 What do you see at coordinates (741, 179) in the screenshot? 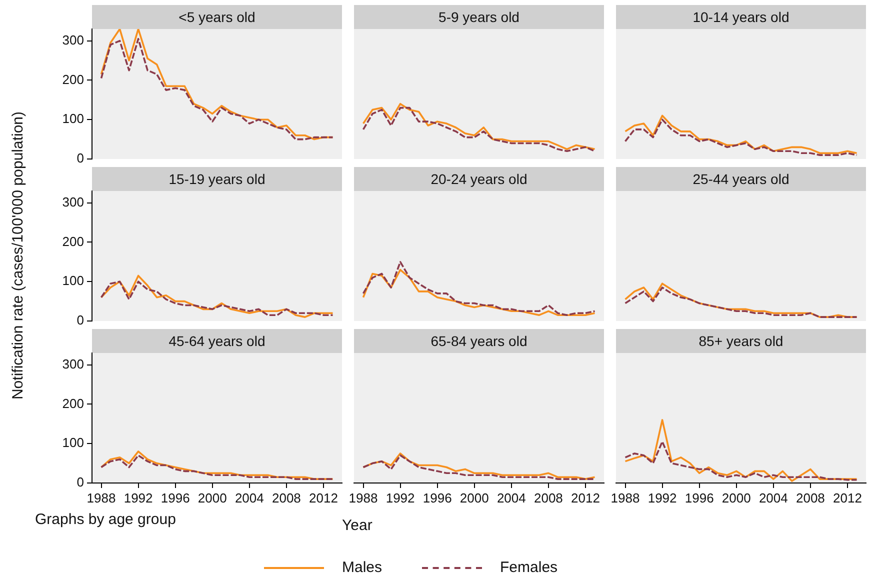
I see `chart-title: 25-44 years old` at bounding box center [741, 179].